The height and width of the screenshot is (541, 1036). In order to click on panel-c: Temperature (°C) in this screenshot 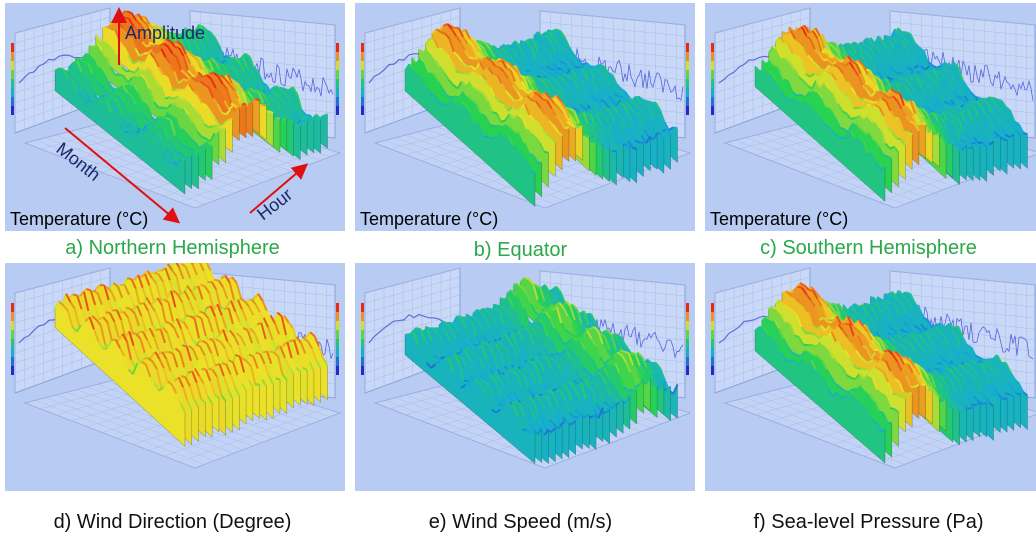, I will do `click(870, 117)`.